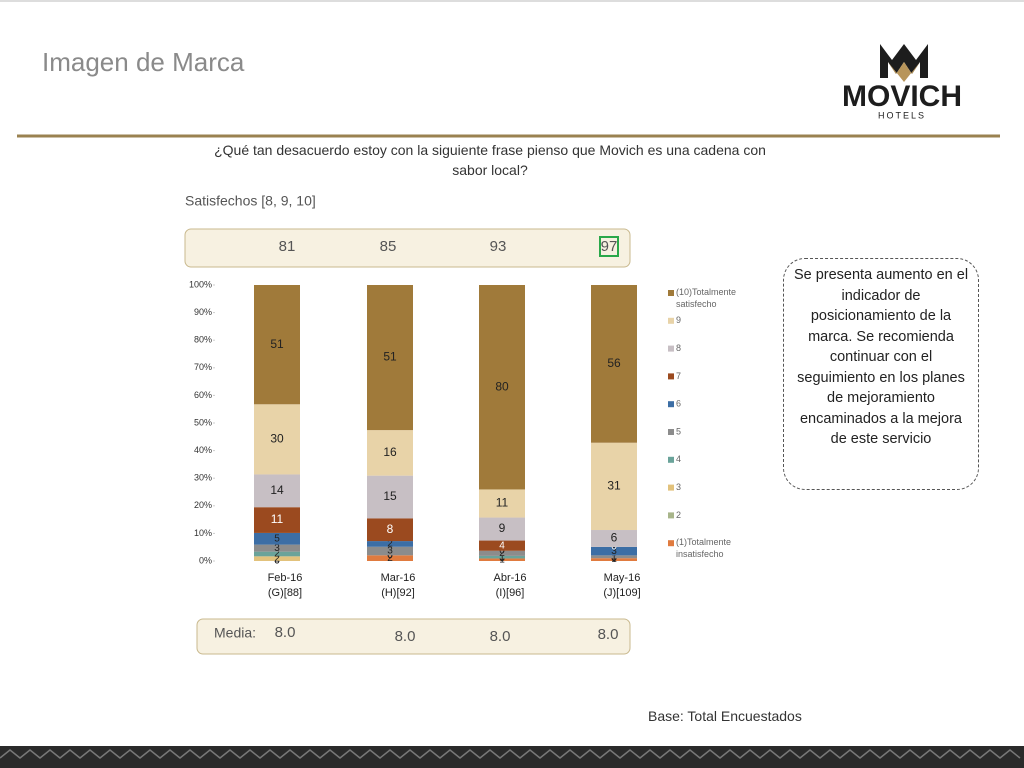 Image resolution: width=1024 pixels, height=768 pixels. What do you see at coordinates (700, 555) in the screenshot?
I see `legend-line: insatisfecho` at bounding box center [700, 555].